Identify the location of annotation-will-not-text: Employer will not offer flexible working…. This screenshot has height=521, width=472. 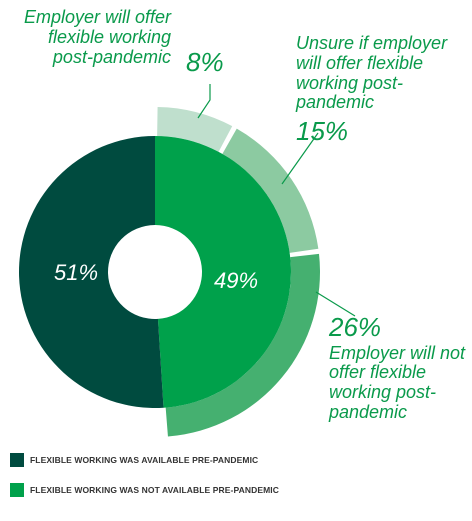
(397, 382).